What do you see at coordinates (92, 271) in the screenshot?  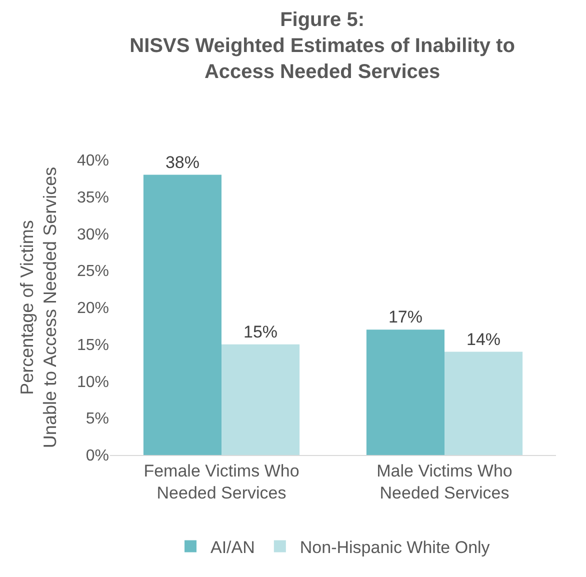 I see `y-tick-label: 25%` at bounding box center [92, 271].